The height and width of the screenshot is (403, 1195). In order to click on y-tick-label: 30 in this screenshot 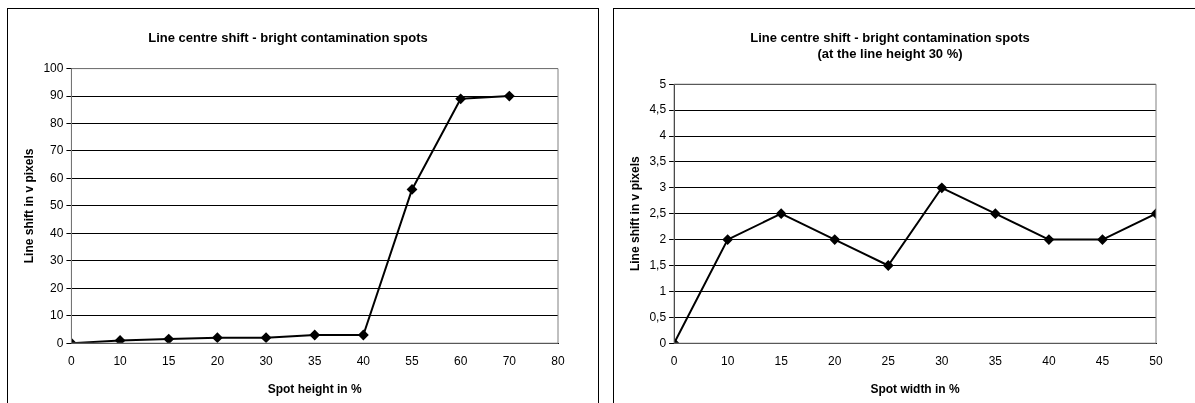, I will do `click(57, 260)`.